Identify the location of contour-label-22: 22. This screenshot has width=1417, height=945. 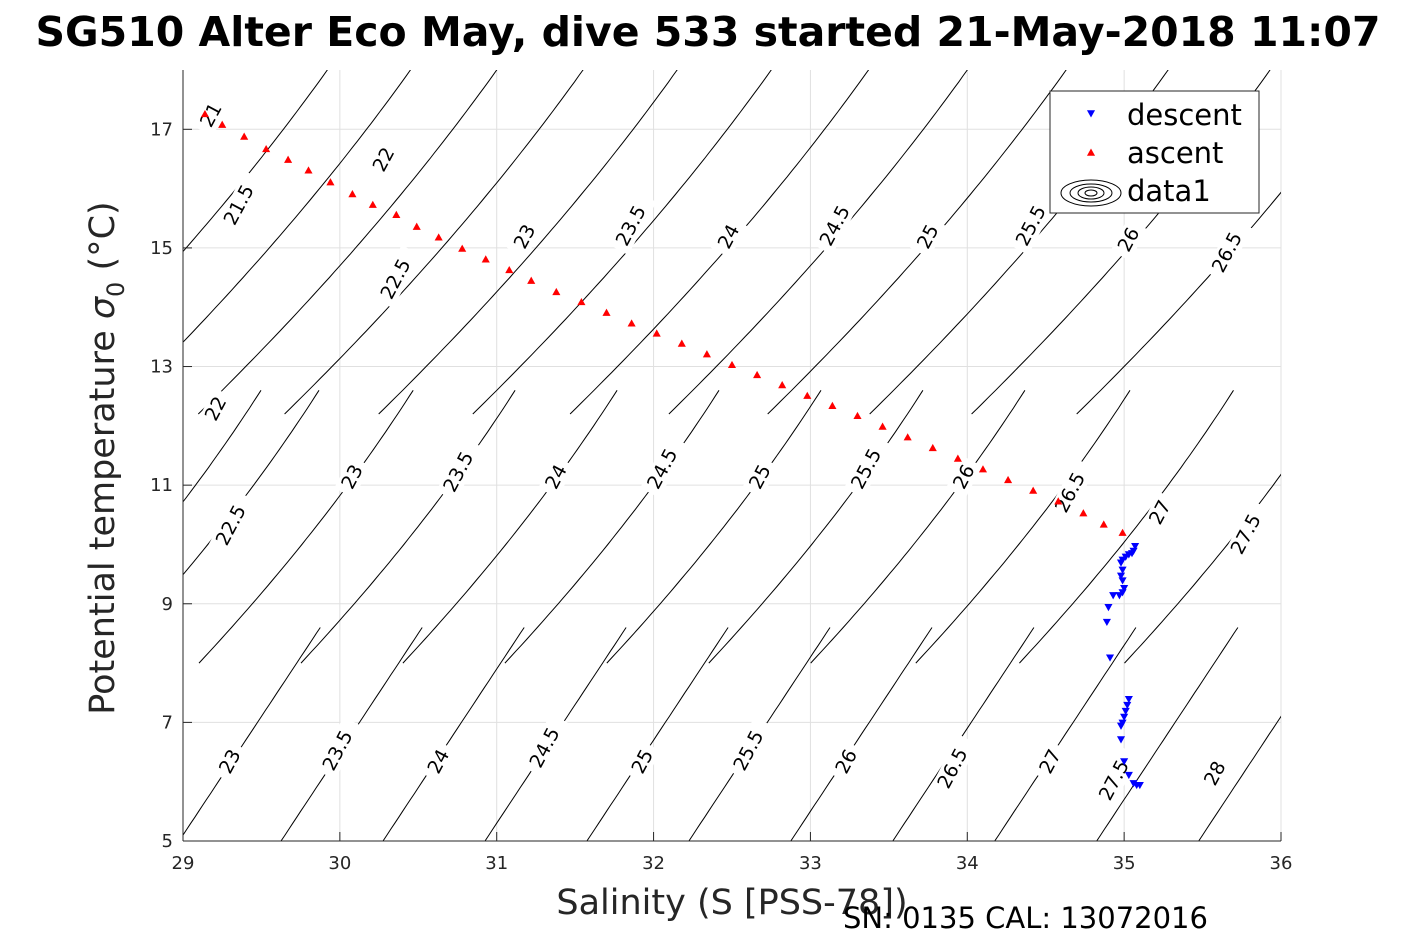
(384, 159).